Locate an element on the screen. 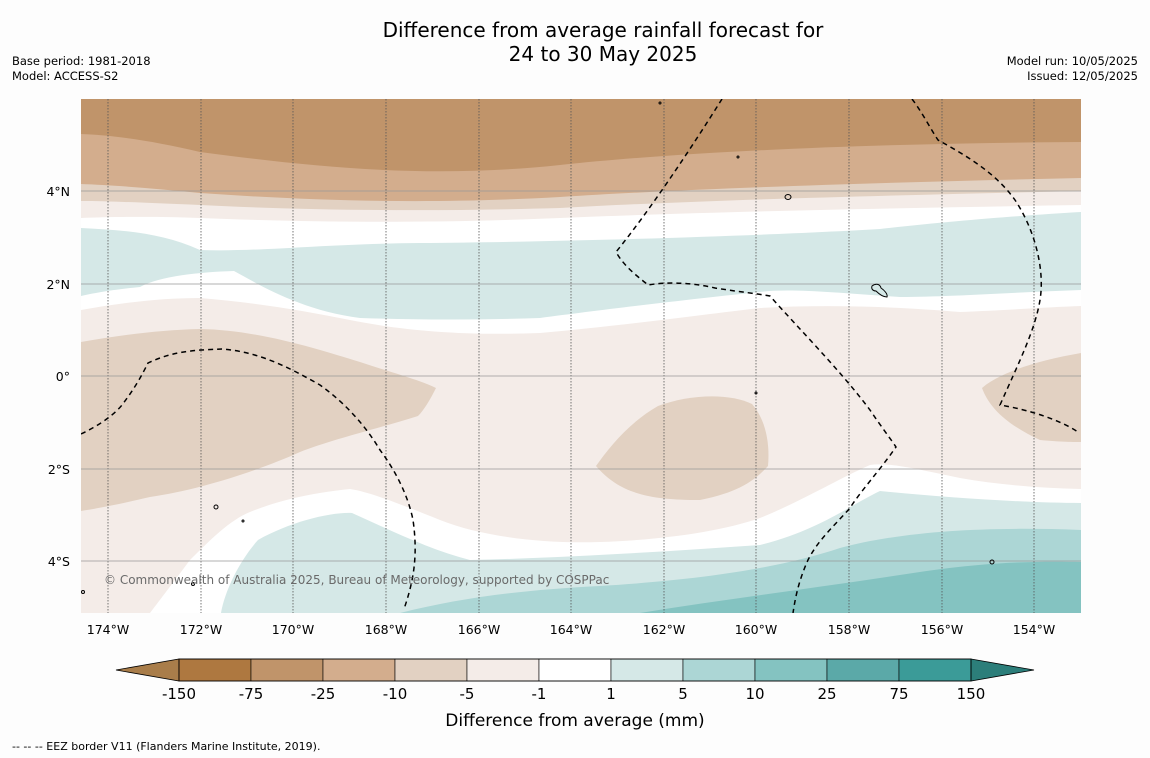 This screenshot has width=1150, height=758. colorbar-tick: 5 is located at coordinates (683, 694).